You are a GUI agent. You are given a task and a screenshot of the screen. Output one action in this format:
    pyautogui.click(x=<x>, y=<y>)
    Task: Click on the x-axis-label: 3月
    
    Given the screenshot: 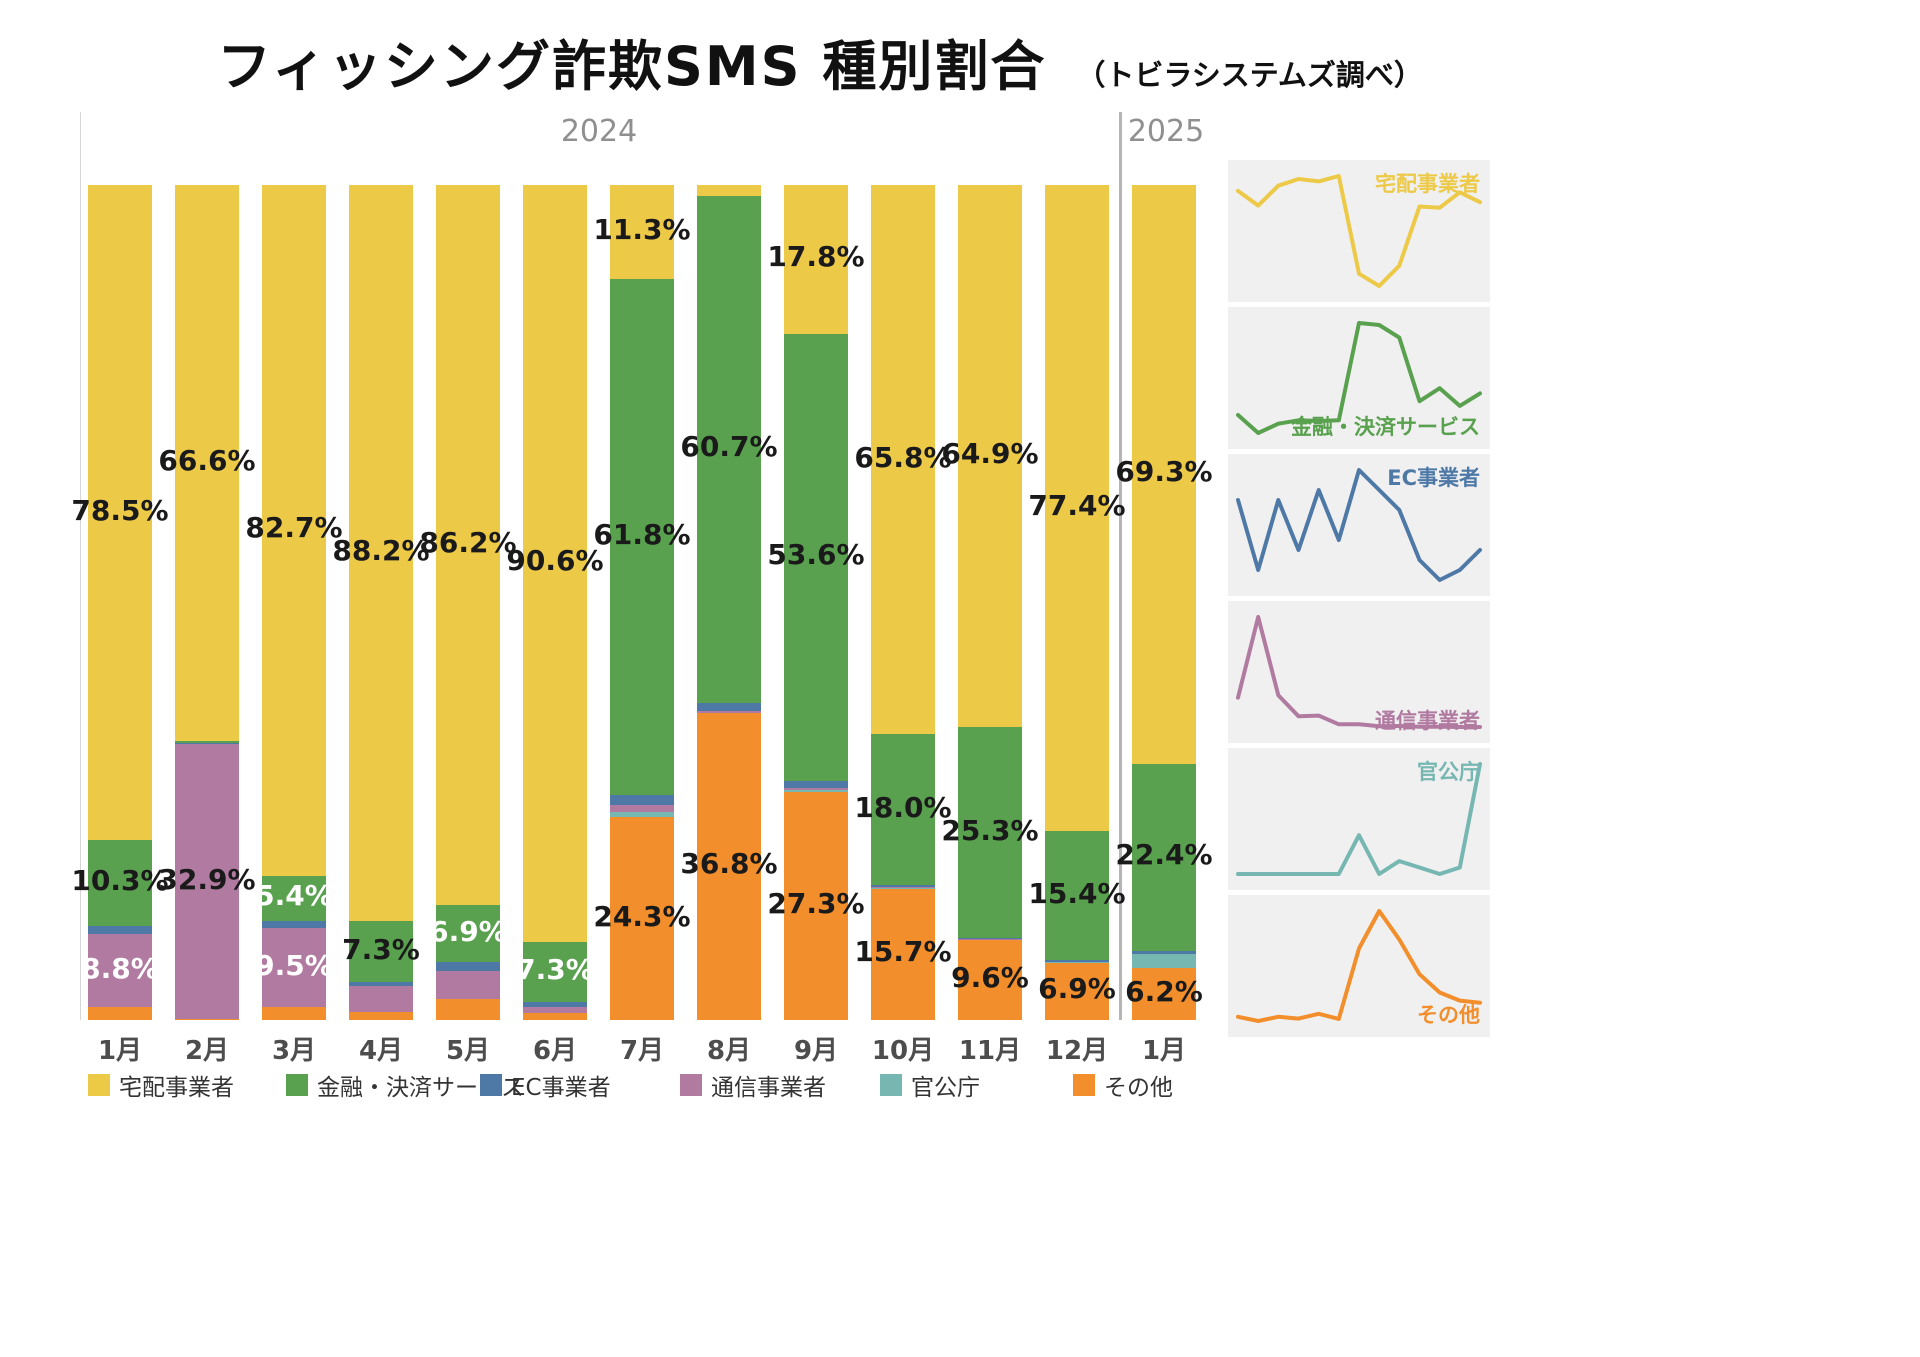 What is the action you would take?
    pyautogui.click(x=294, y=1051)
    